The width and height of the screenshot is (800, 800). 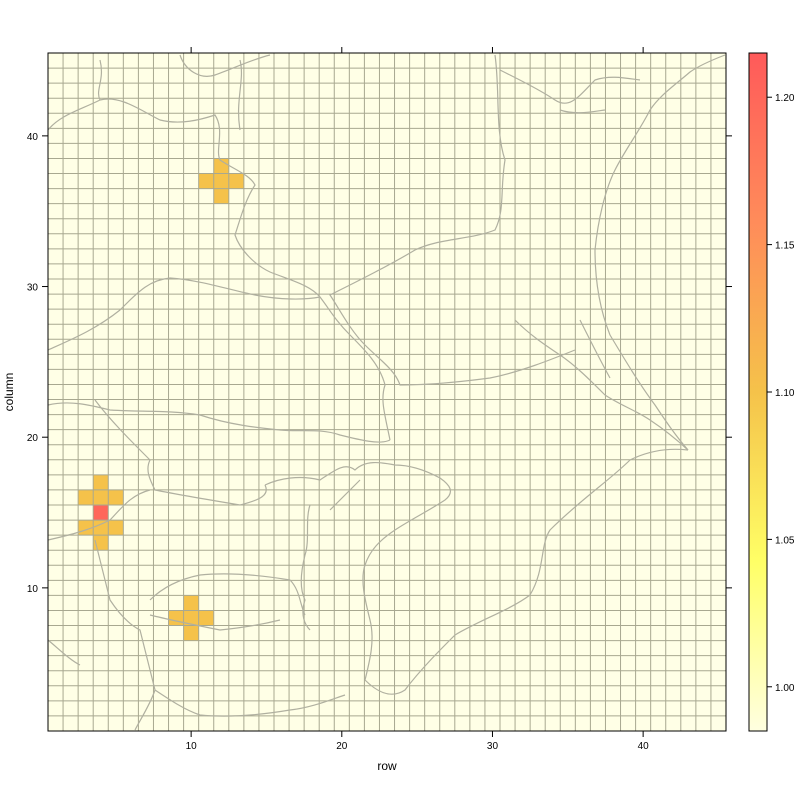 I want to click on map-border-west, so click(x=219, y=452).